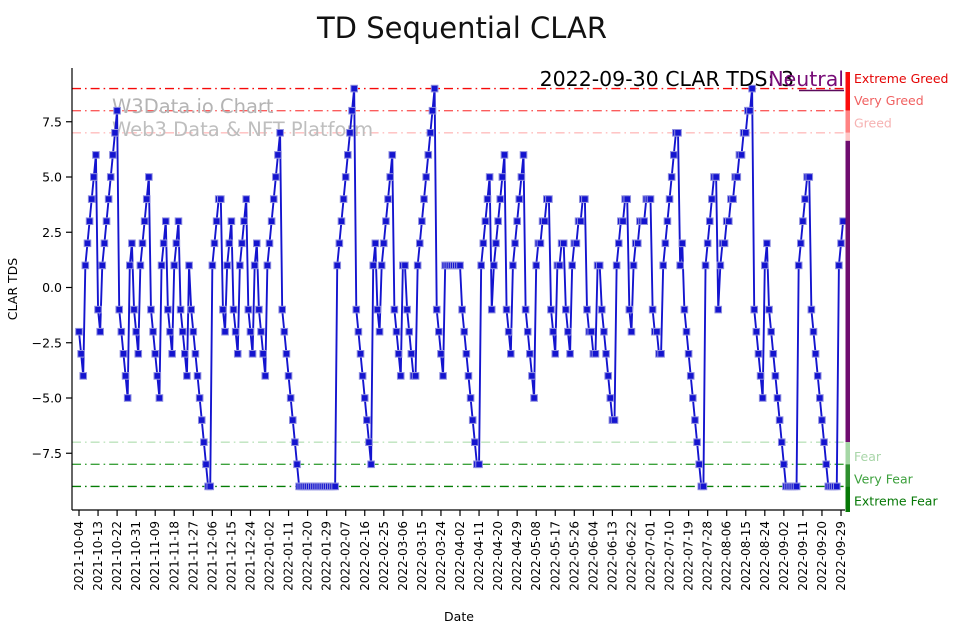 This screenshot has width=967, height=633. Describe the element at coordinates (98, 556) in the screenshot. I see `x-tick-label: 2021-10-13` at that location.